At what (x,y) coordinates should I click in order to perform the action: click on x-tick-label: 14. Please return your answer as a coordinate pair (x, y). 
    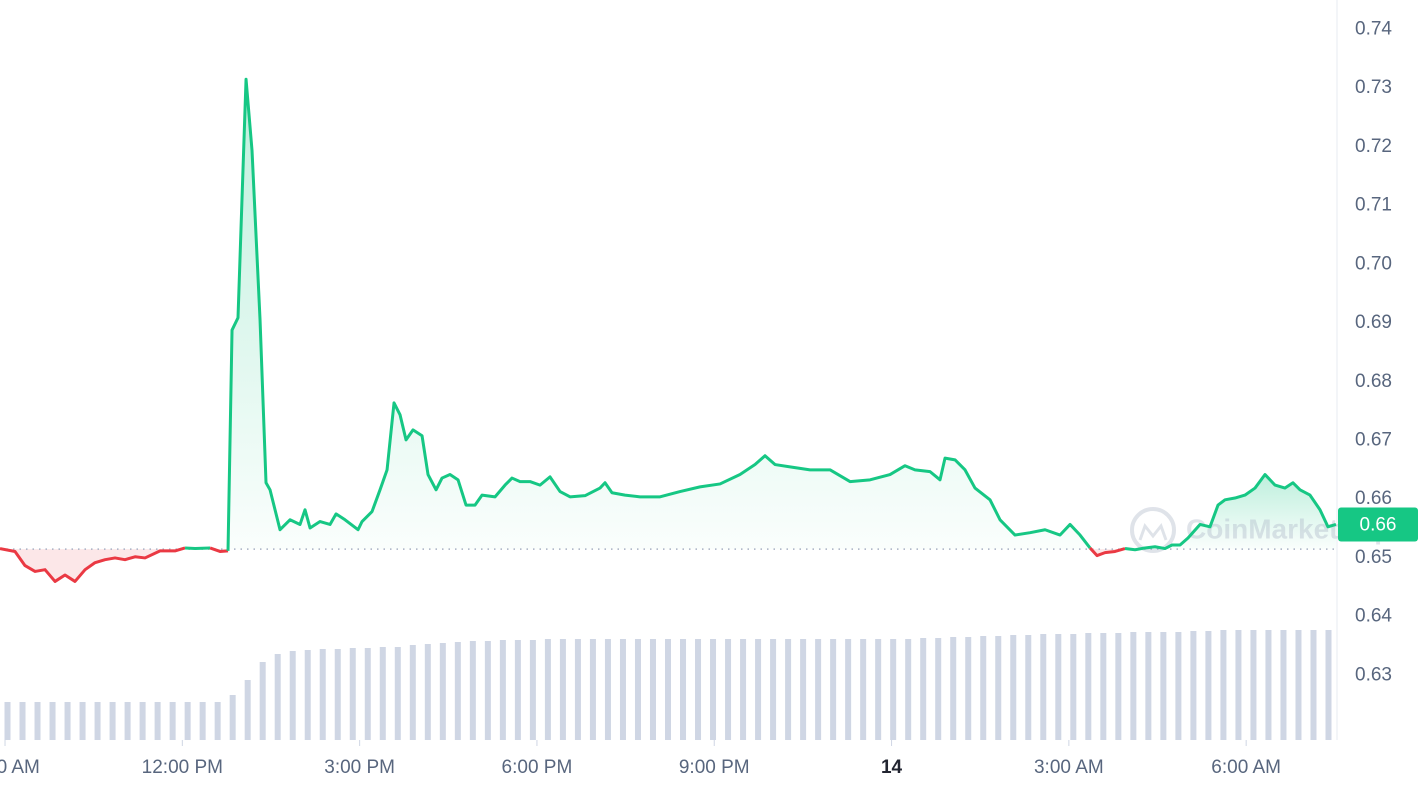
    Looking at the image, I should click on (892, 767).